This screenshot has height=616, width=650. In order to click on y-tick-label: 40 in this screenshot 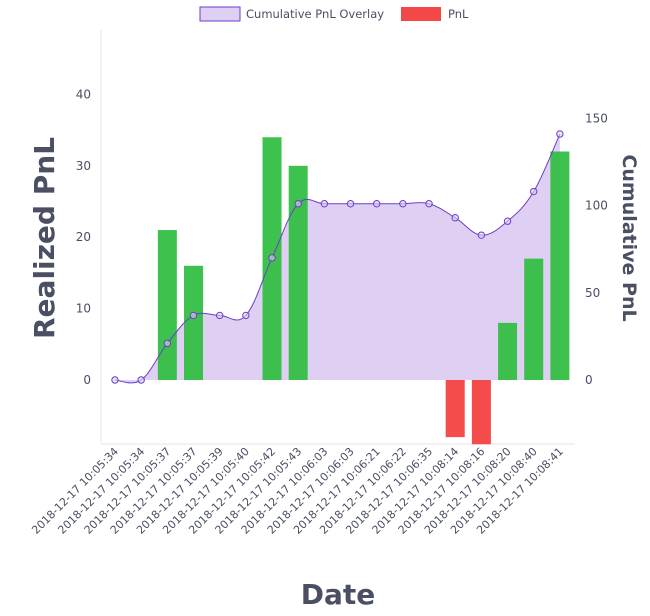, I will do `click(83, 94)`.